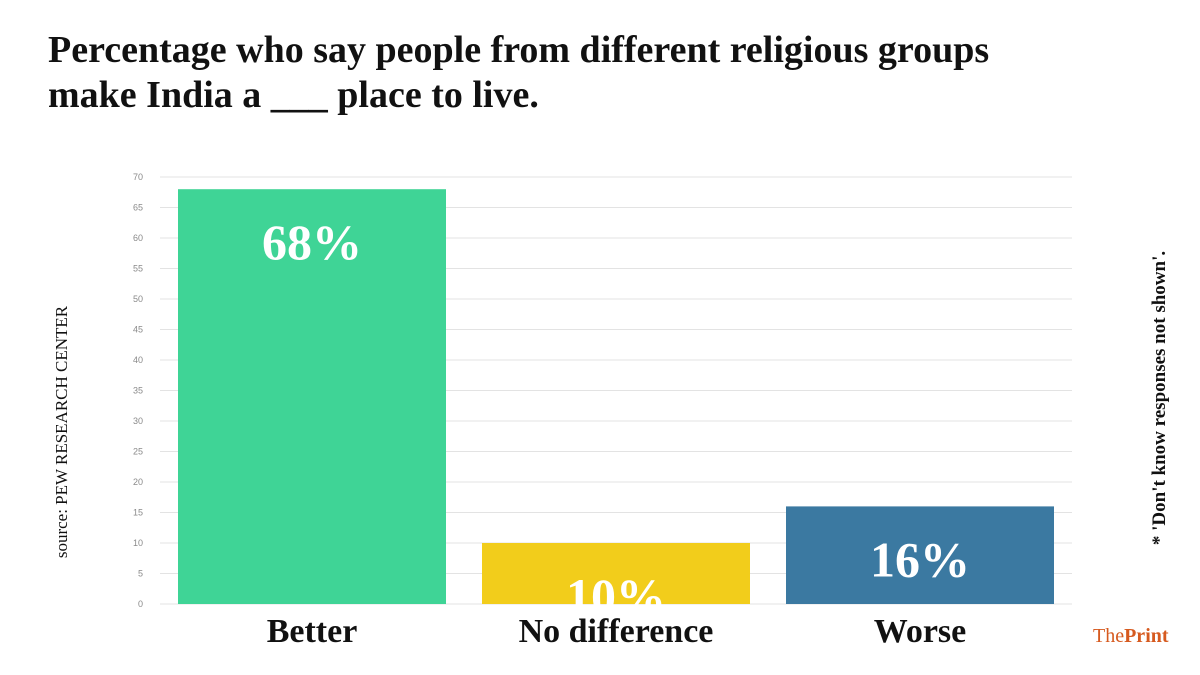 This screenshot has width=1200, height=675. I want to click on bar-worse, so click(920, 555).